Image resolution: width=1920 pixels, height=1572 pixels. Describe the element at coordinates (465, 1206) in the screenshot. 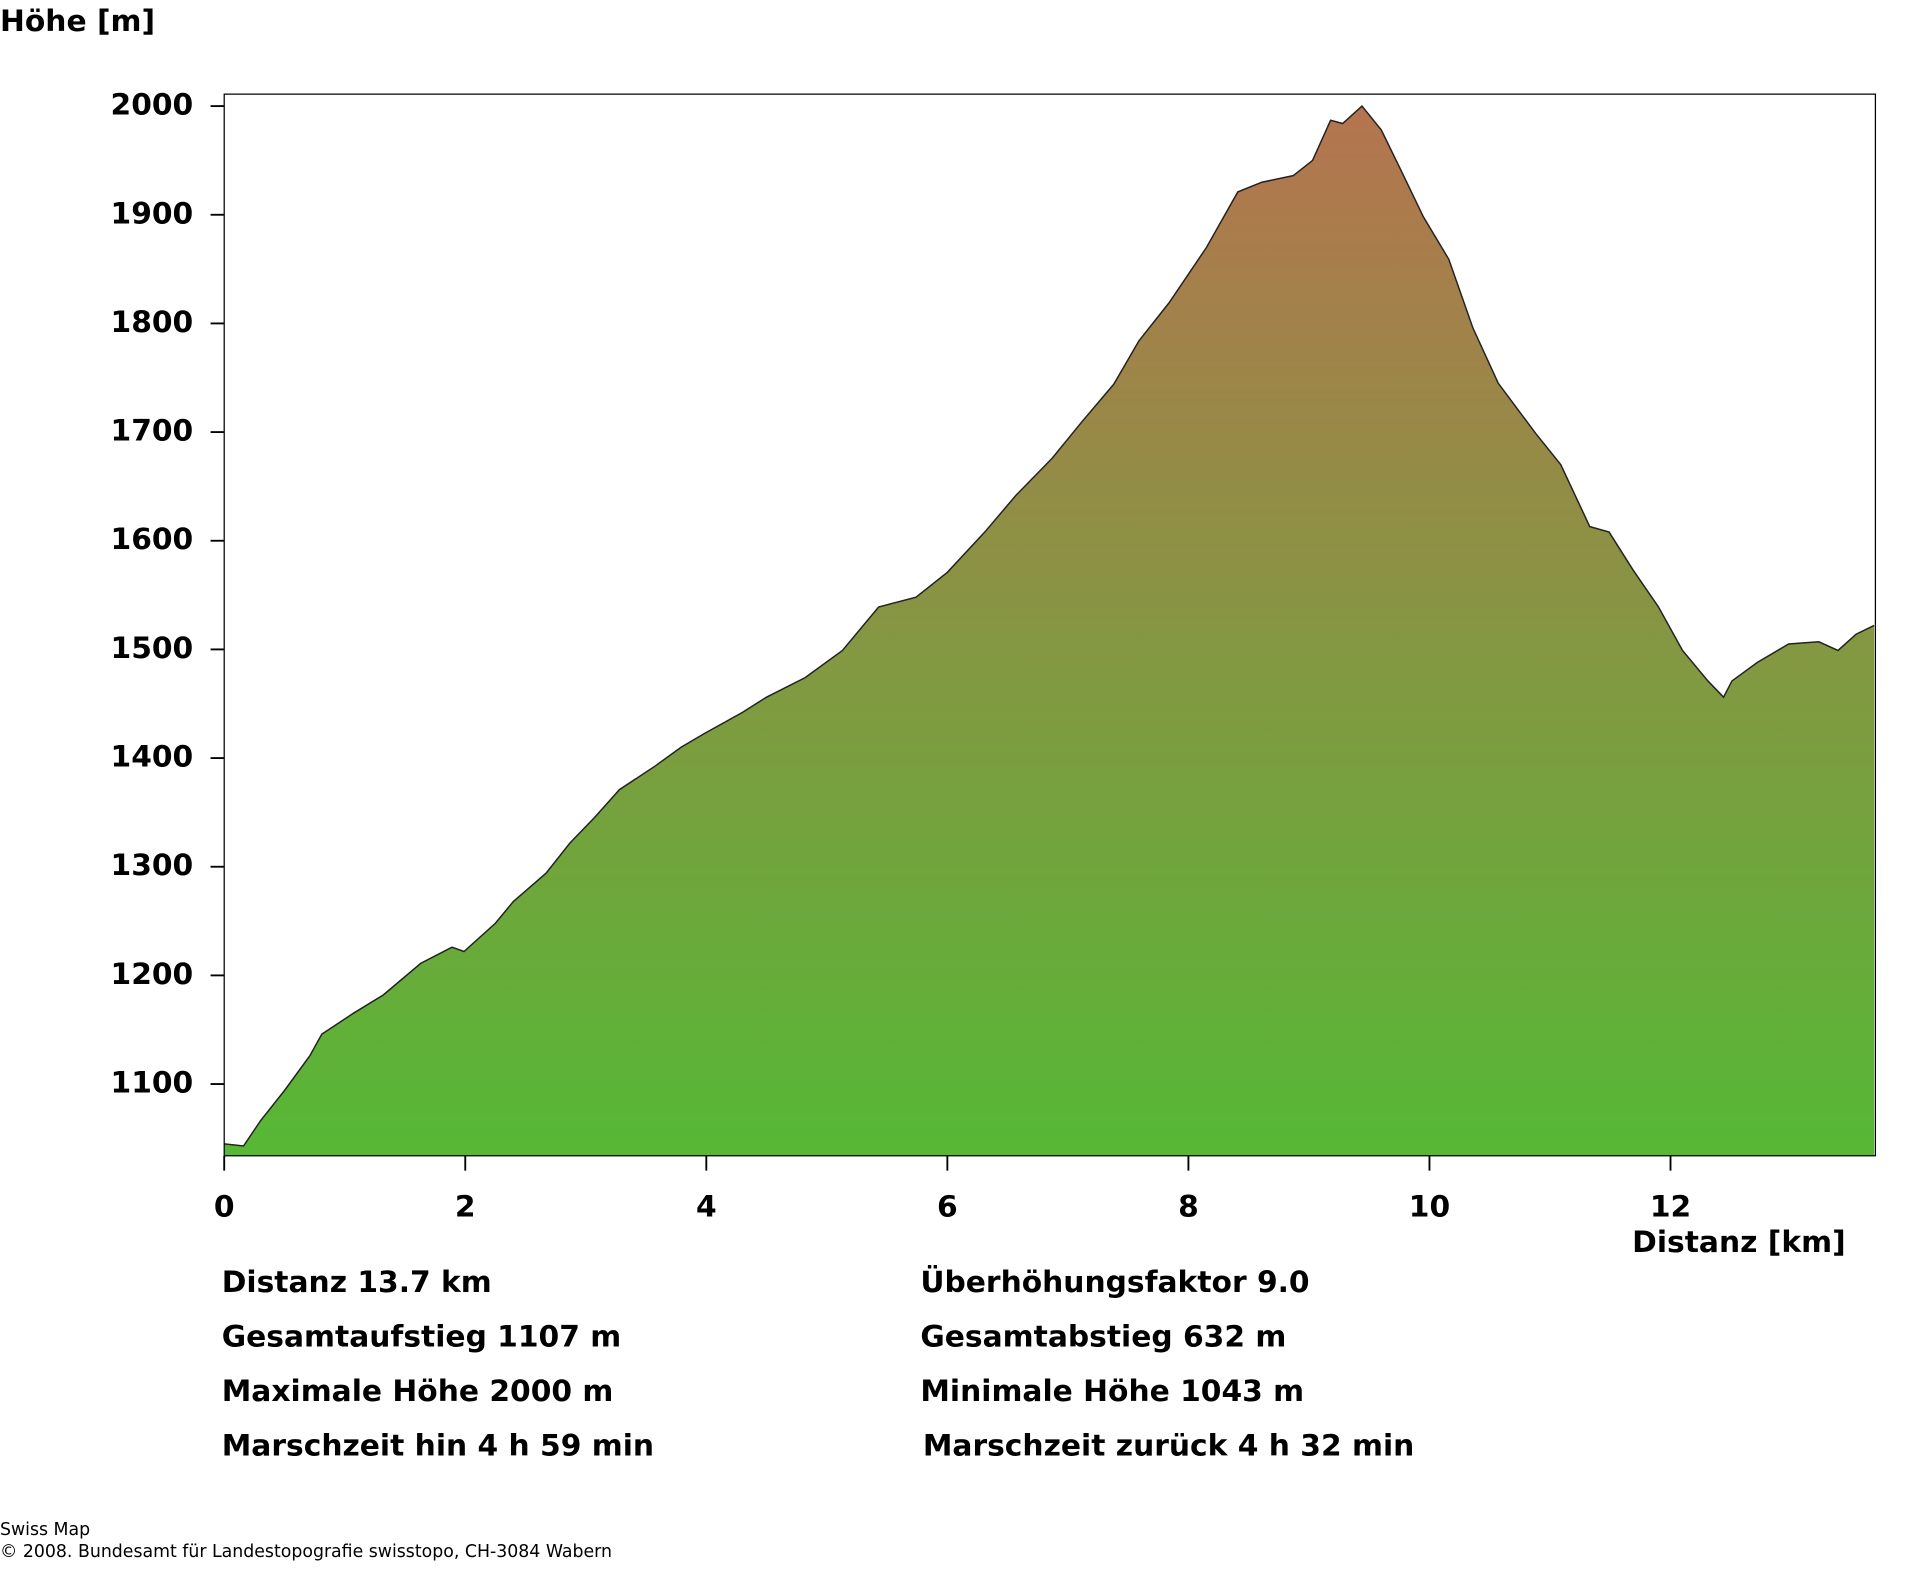

I see `x-tick-label: 2` at that location.